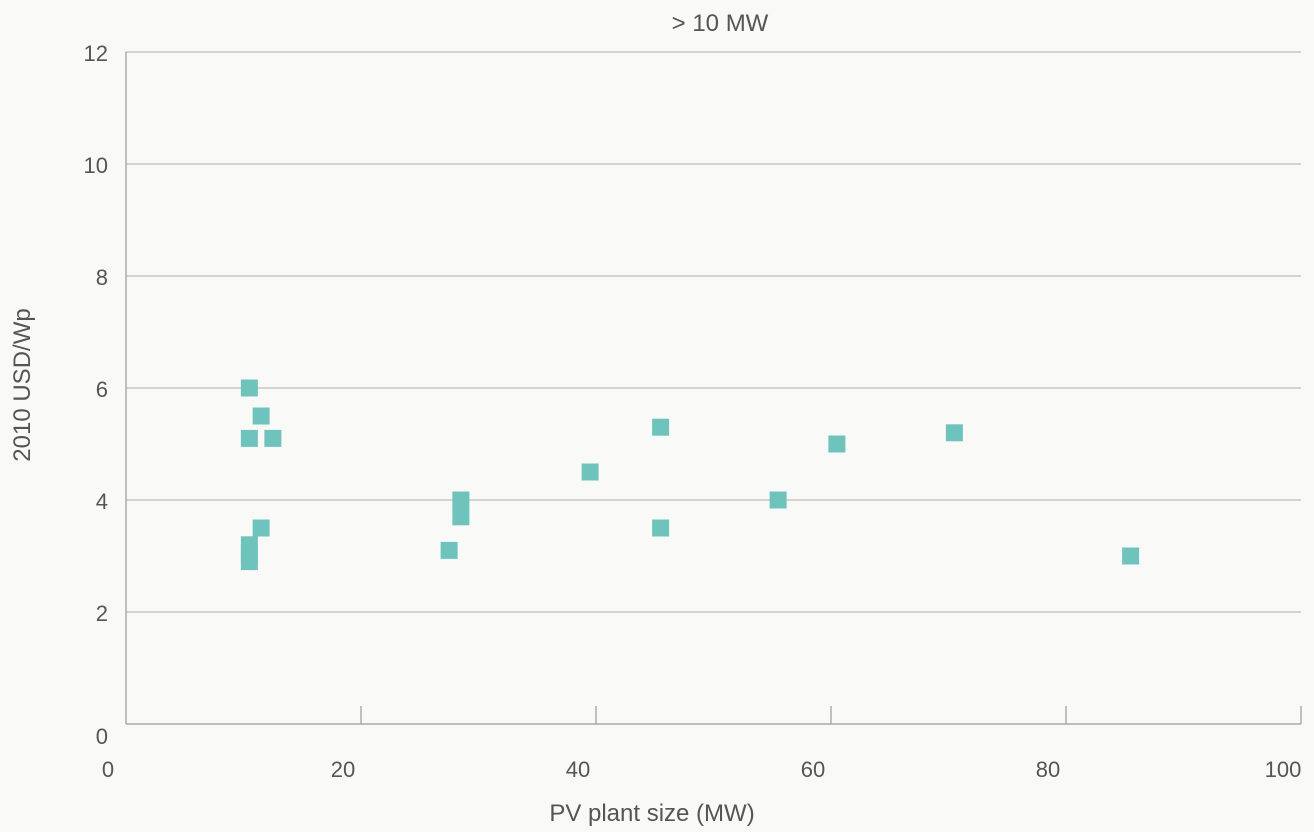 The height and width of the screenshot is (832, 1314). Describe the element at coordinates (578, 769) in the screenshot. I see `x-tick-label: 40` at that location.